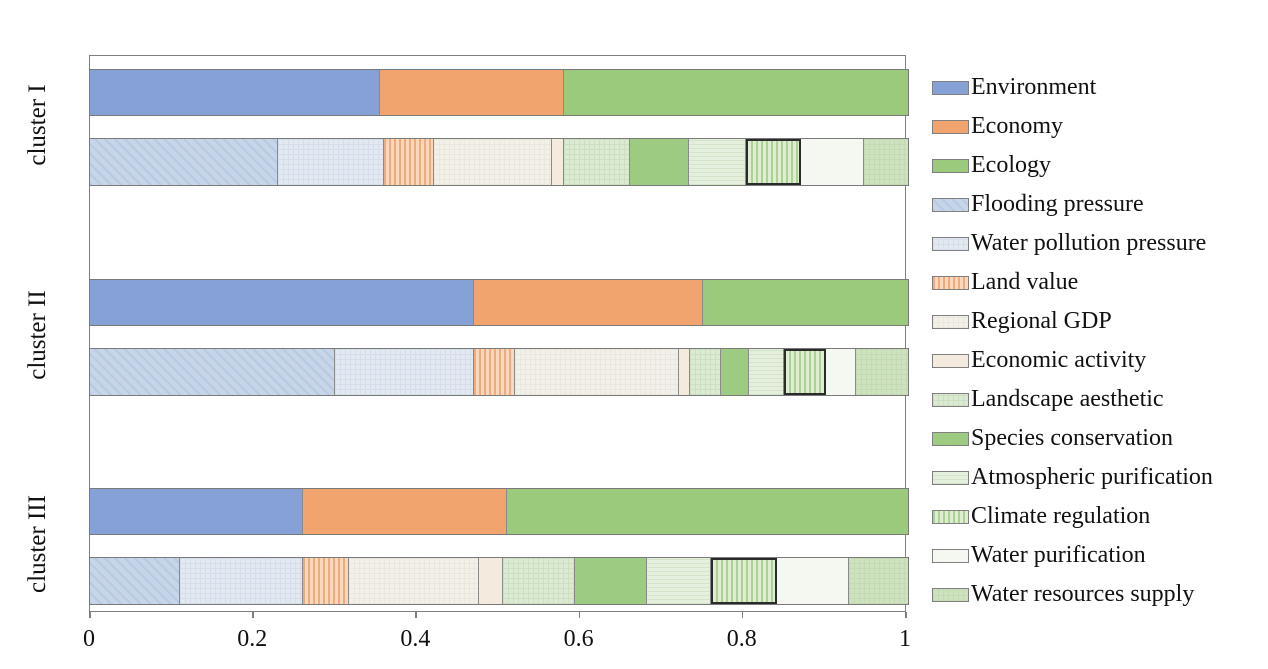 The image size is (1268, 669). I want to click on legend-label: Land value, so click(1025, 282).